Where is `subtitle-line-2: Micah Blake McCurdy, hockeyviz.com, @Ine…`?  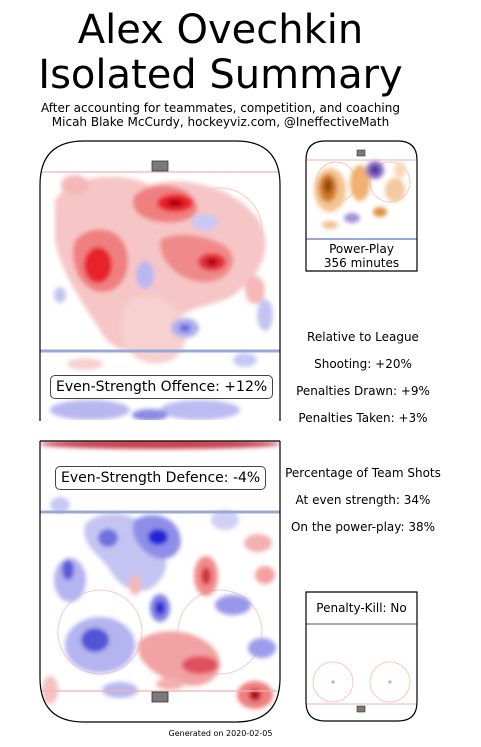
subtitle-line-2: Micah Blake McCurdy, hockeyviz.com, @Ine… is located at coordinates (220, 122).